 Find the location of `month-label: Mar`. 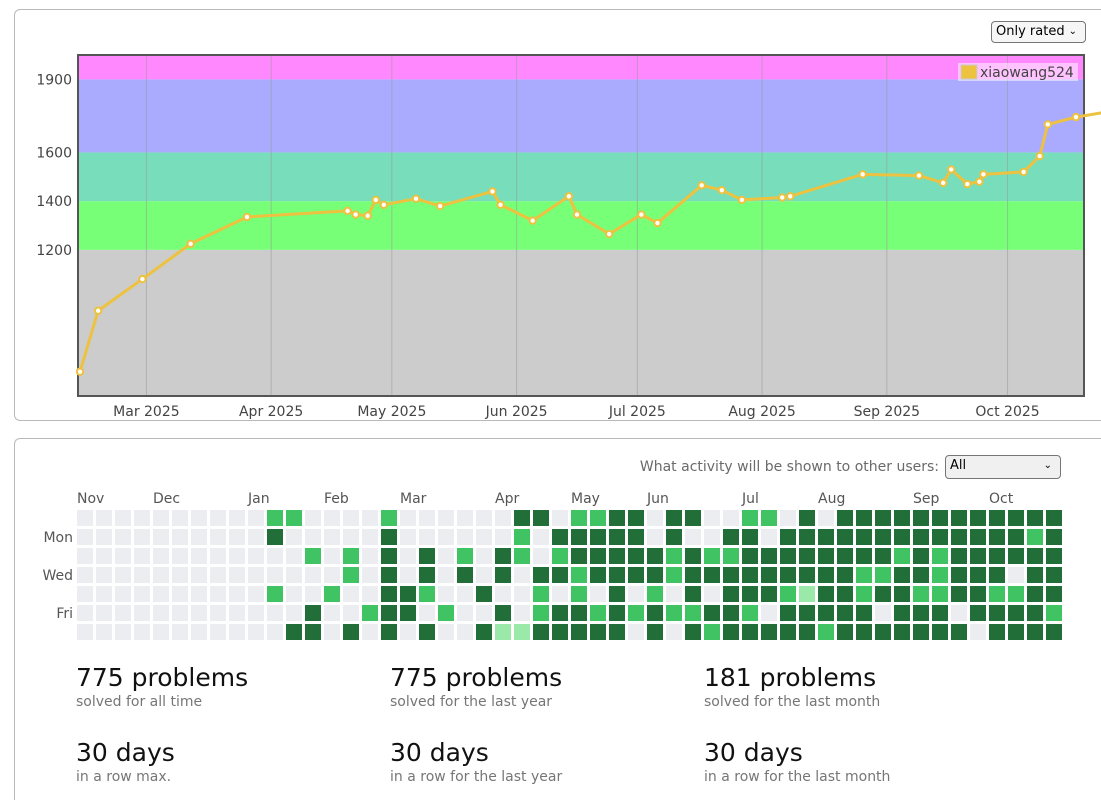

month-label: Mar is located at coordinates (413, 499).